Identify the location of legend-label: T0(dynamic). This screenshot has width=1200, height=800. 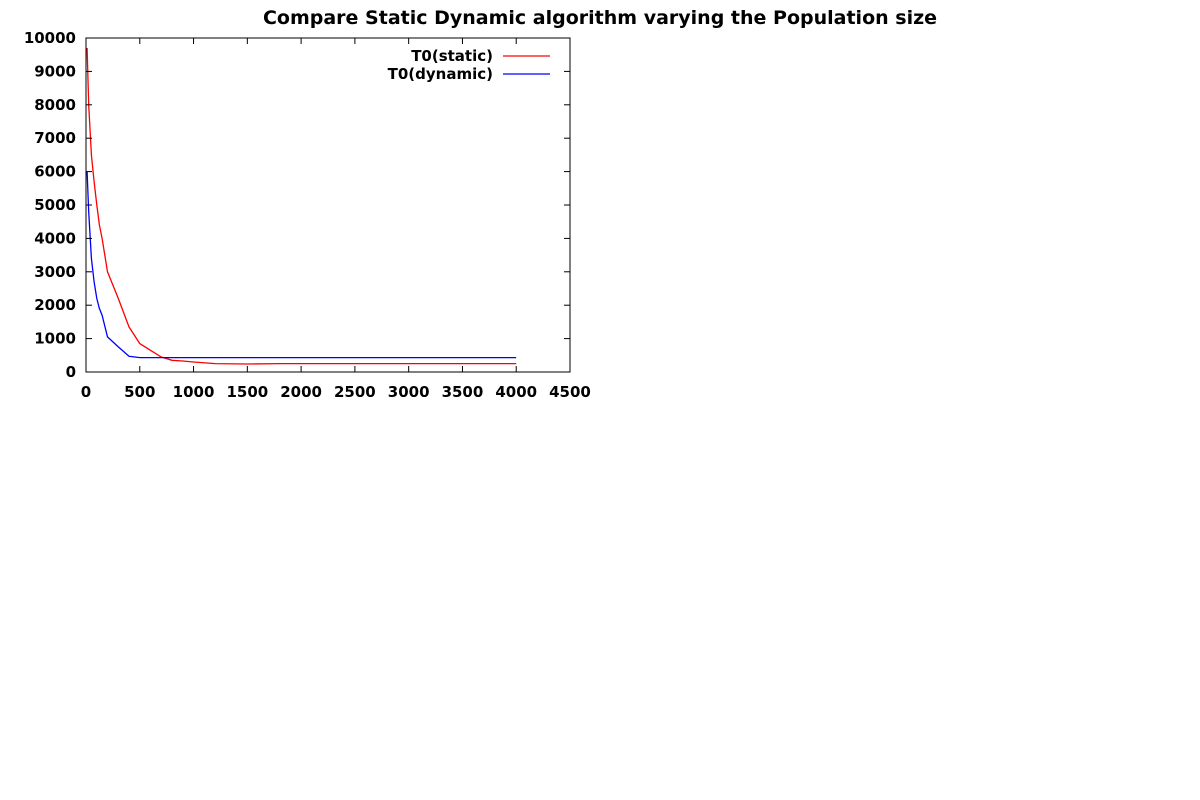
(440, 74).